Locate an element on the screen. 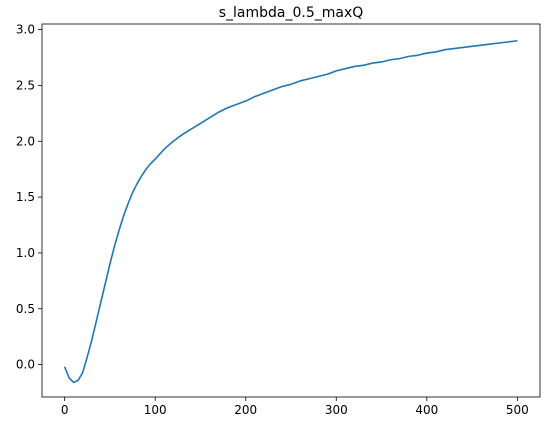  x-axis: 0 100 200 300 400 500 is located at coordinates (295, 407).